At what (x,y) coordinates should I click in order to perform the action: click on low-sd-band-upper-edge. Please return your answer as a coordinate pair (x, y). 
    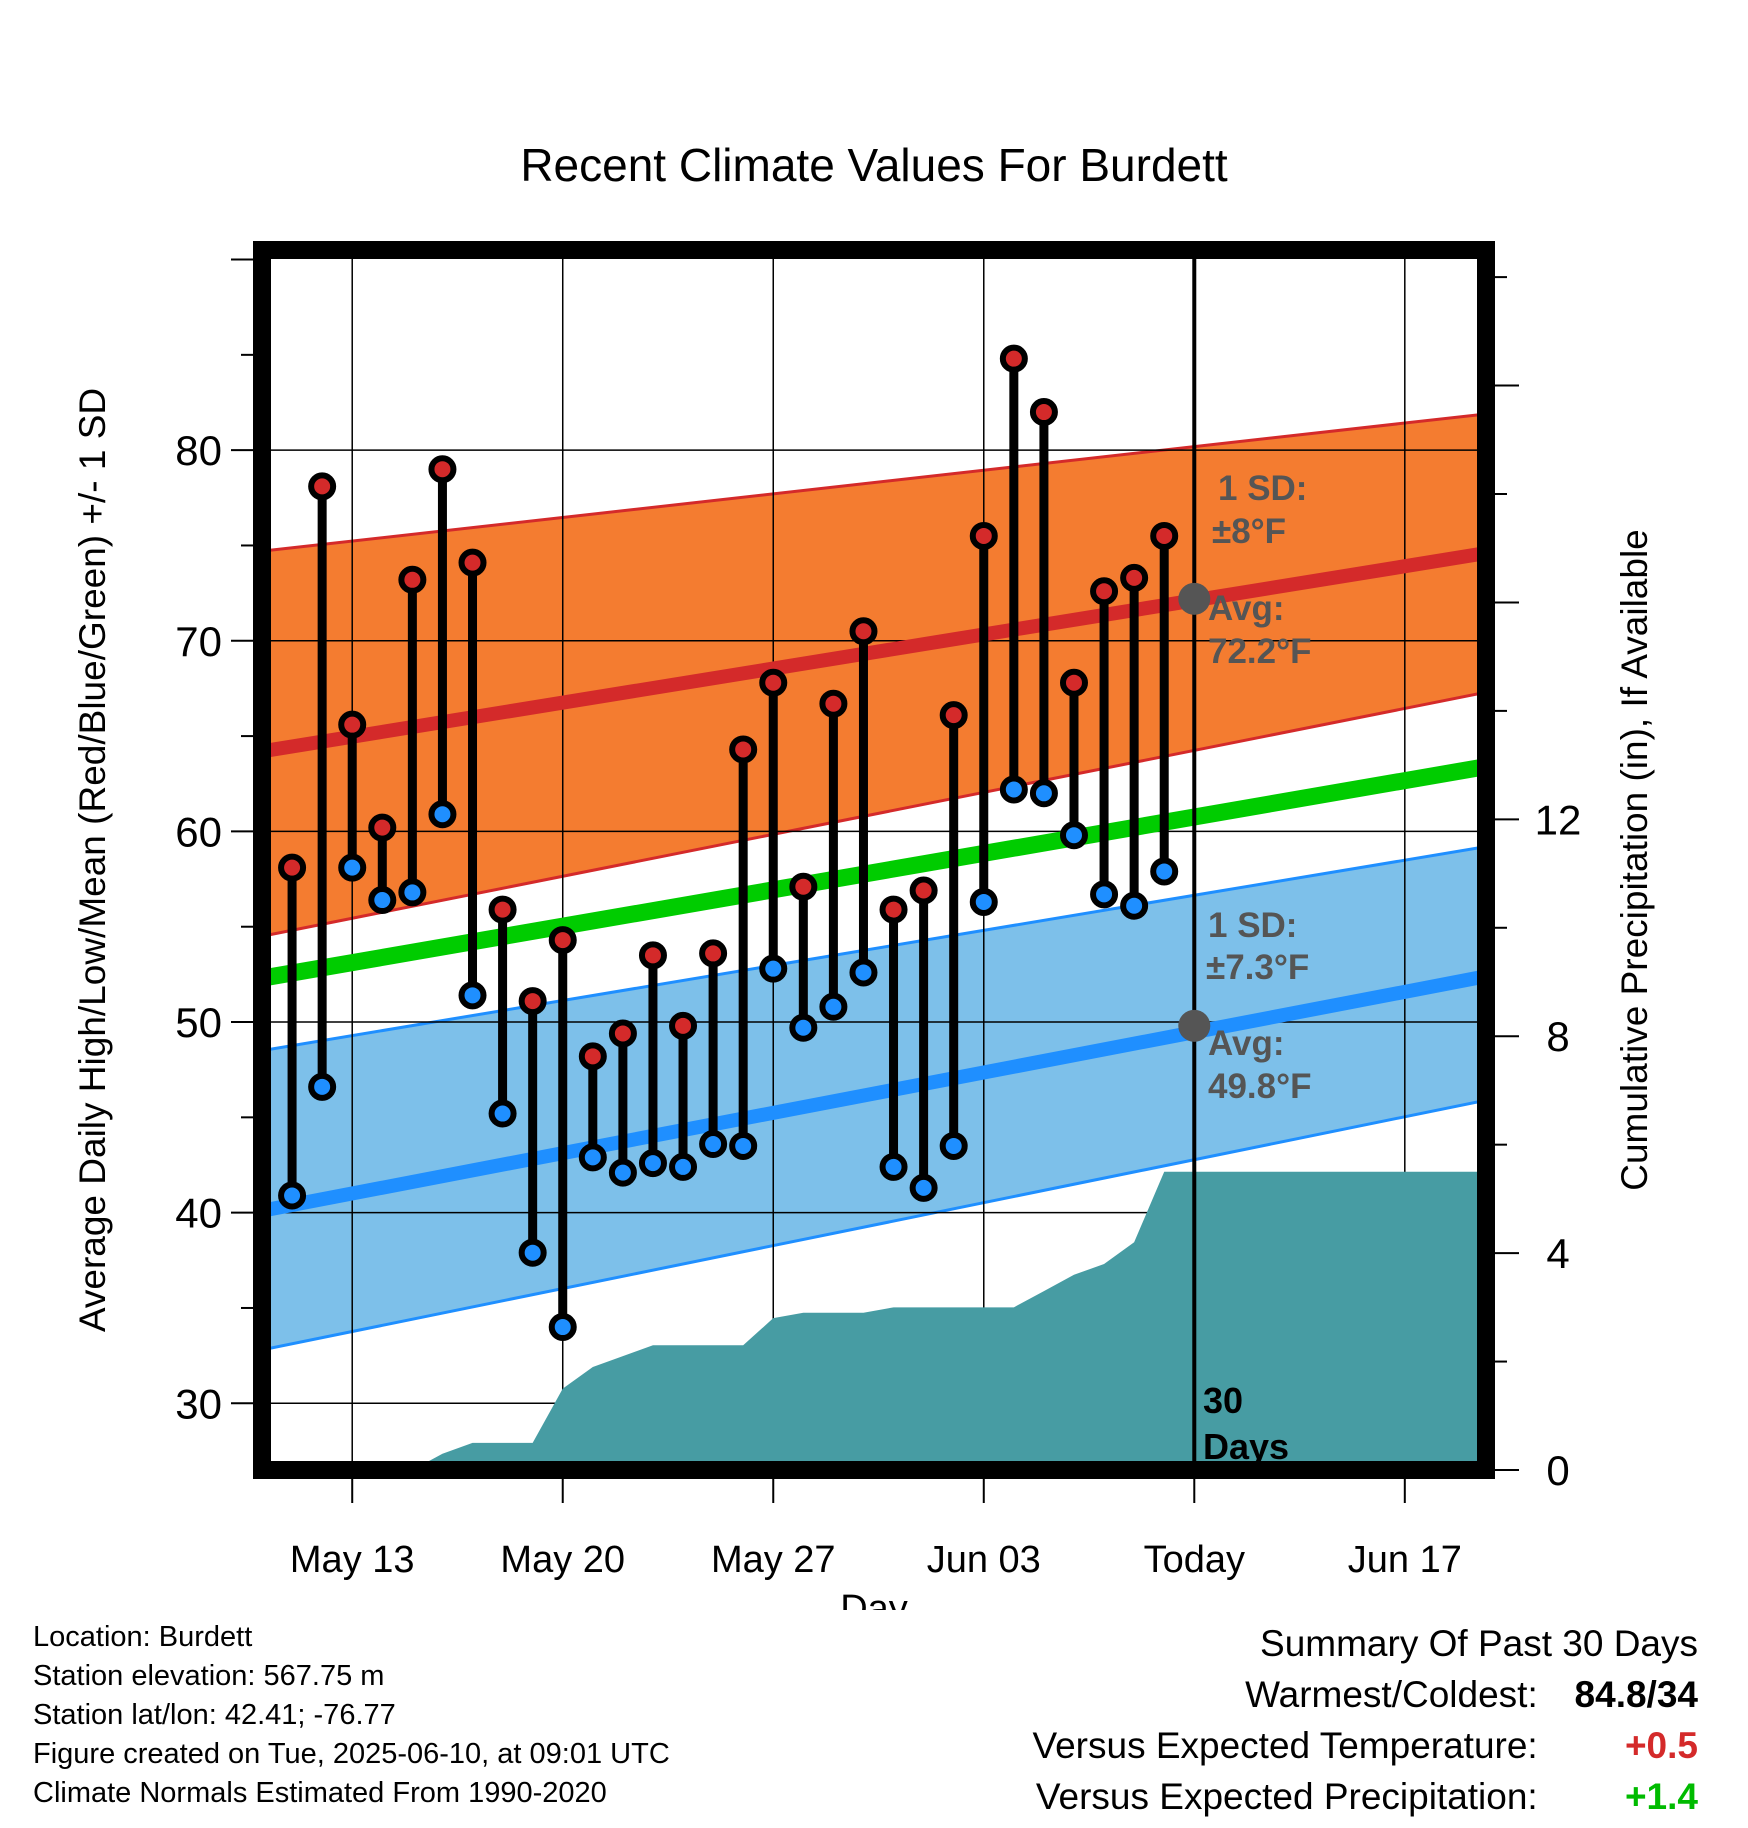
    Looking at the image, I should click on (874, 949).